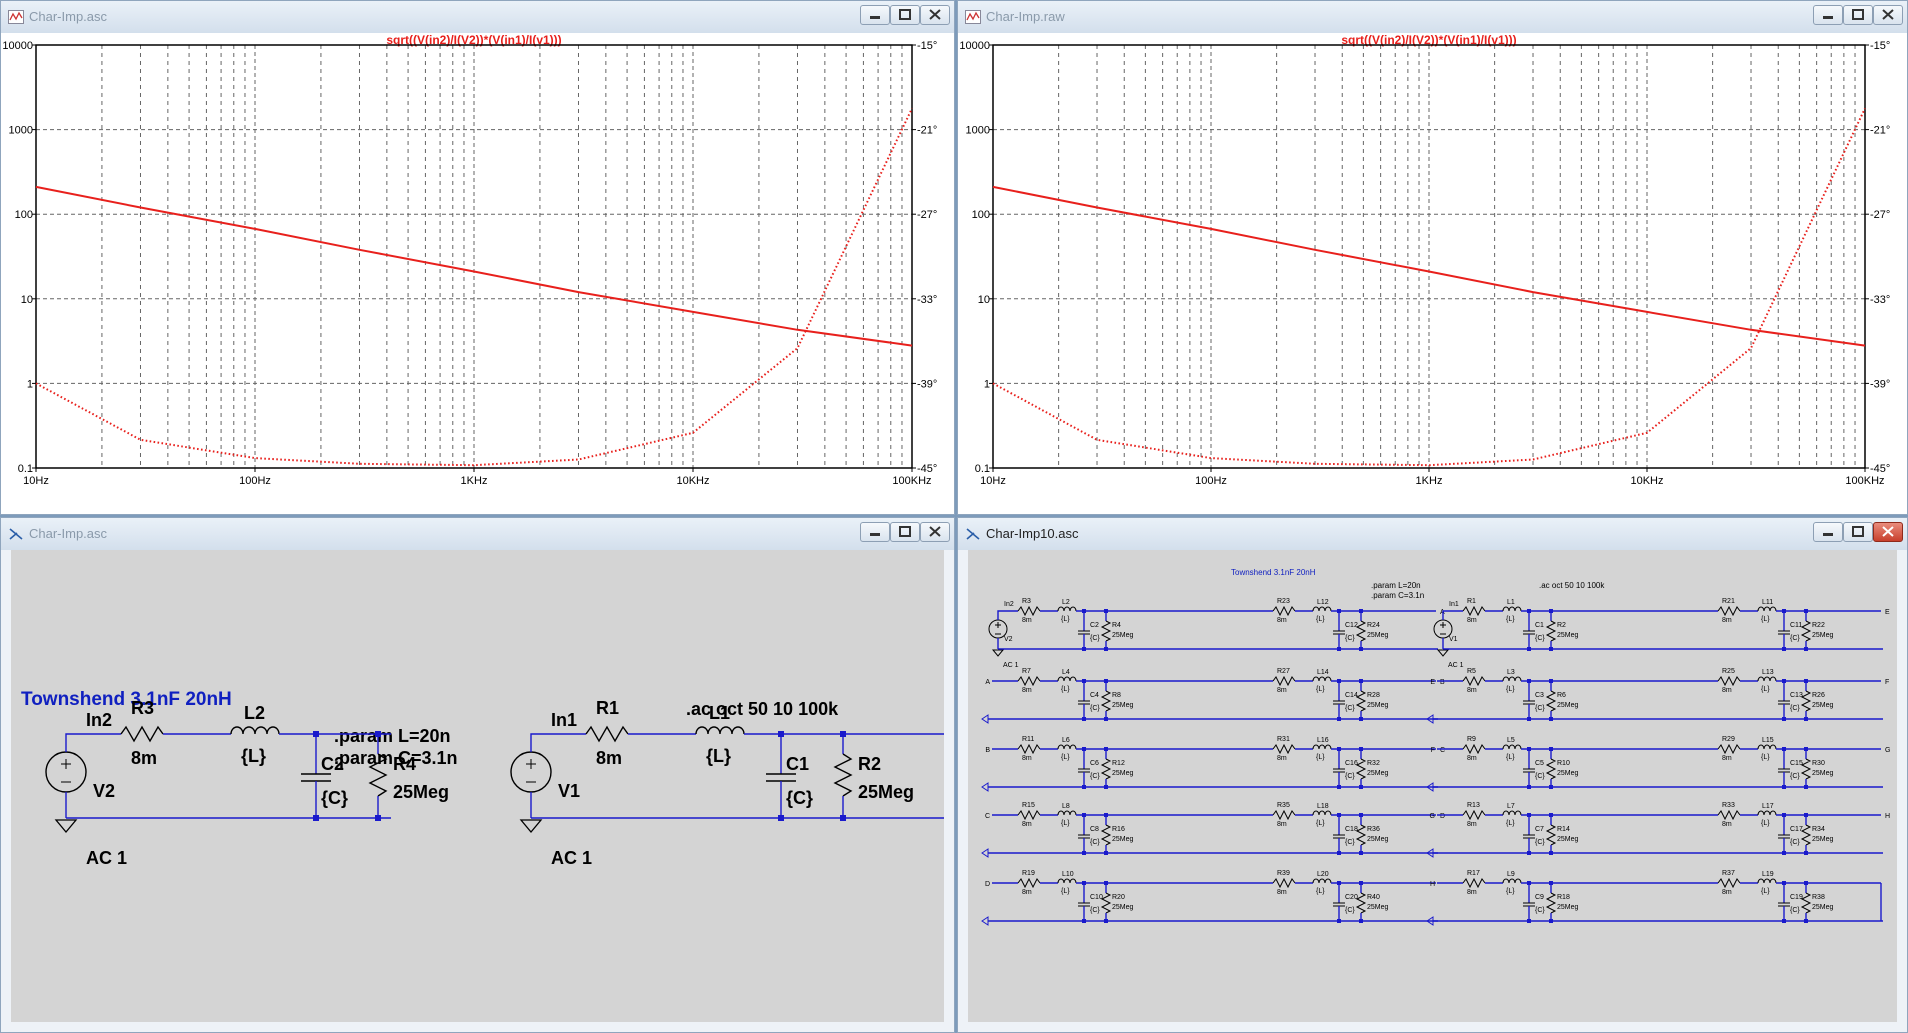 The image size is (1908, 1033). Describe the element at coordinates (985, 787) in the screenshot. I see `ground-flag` at that location.